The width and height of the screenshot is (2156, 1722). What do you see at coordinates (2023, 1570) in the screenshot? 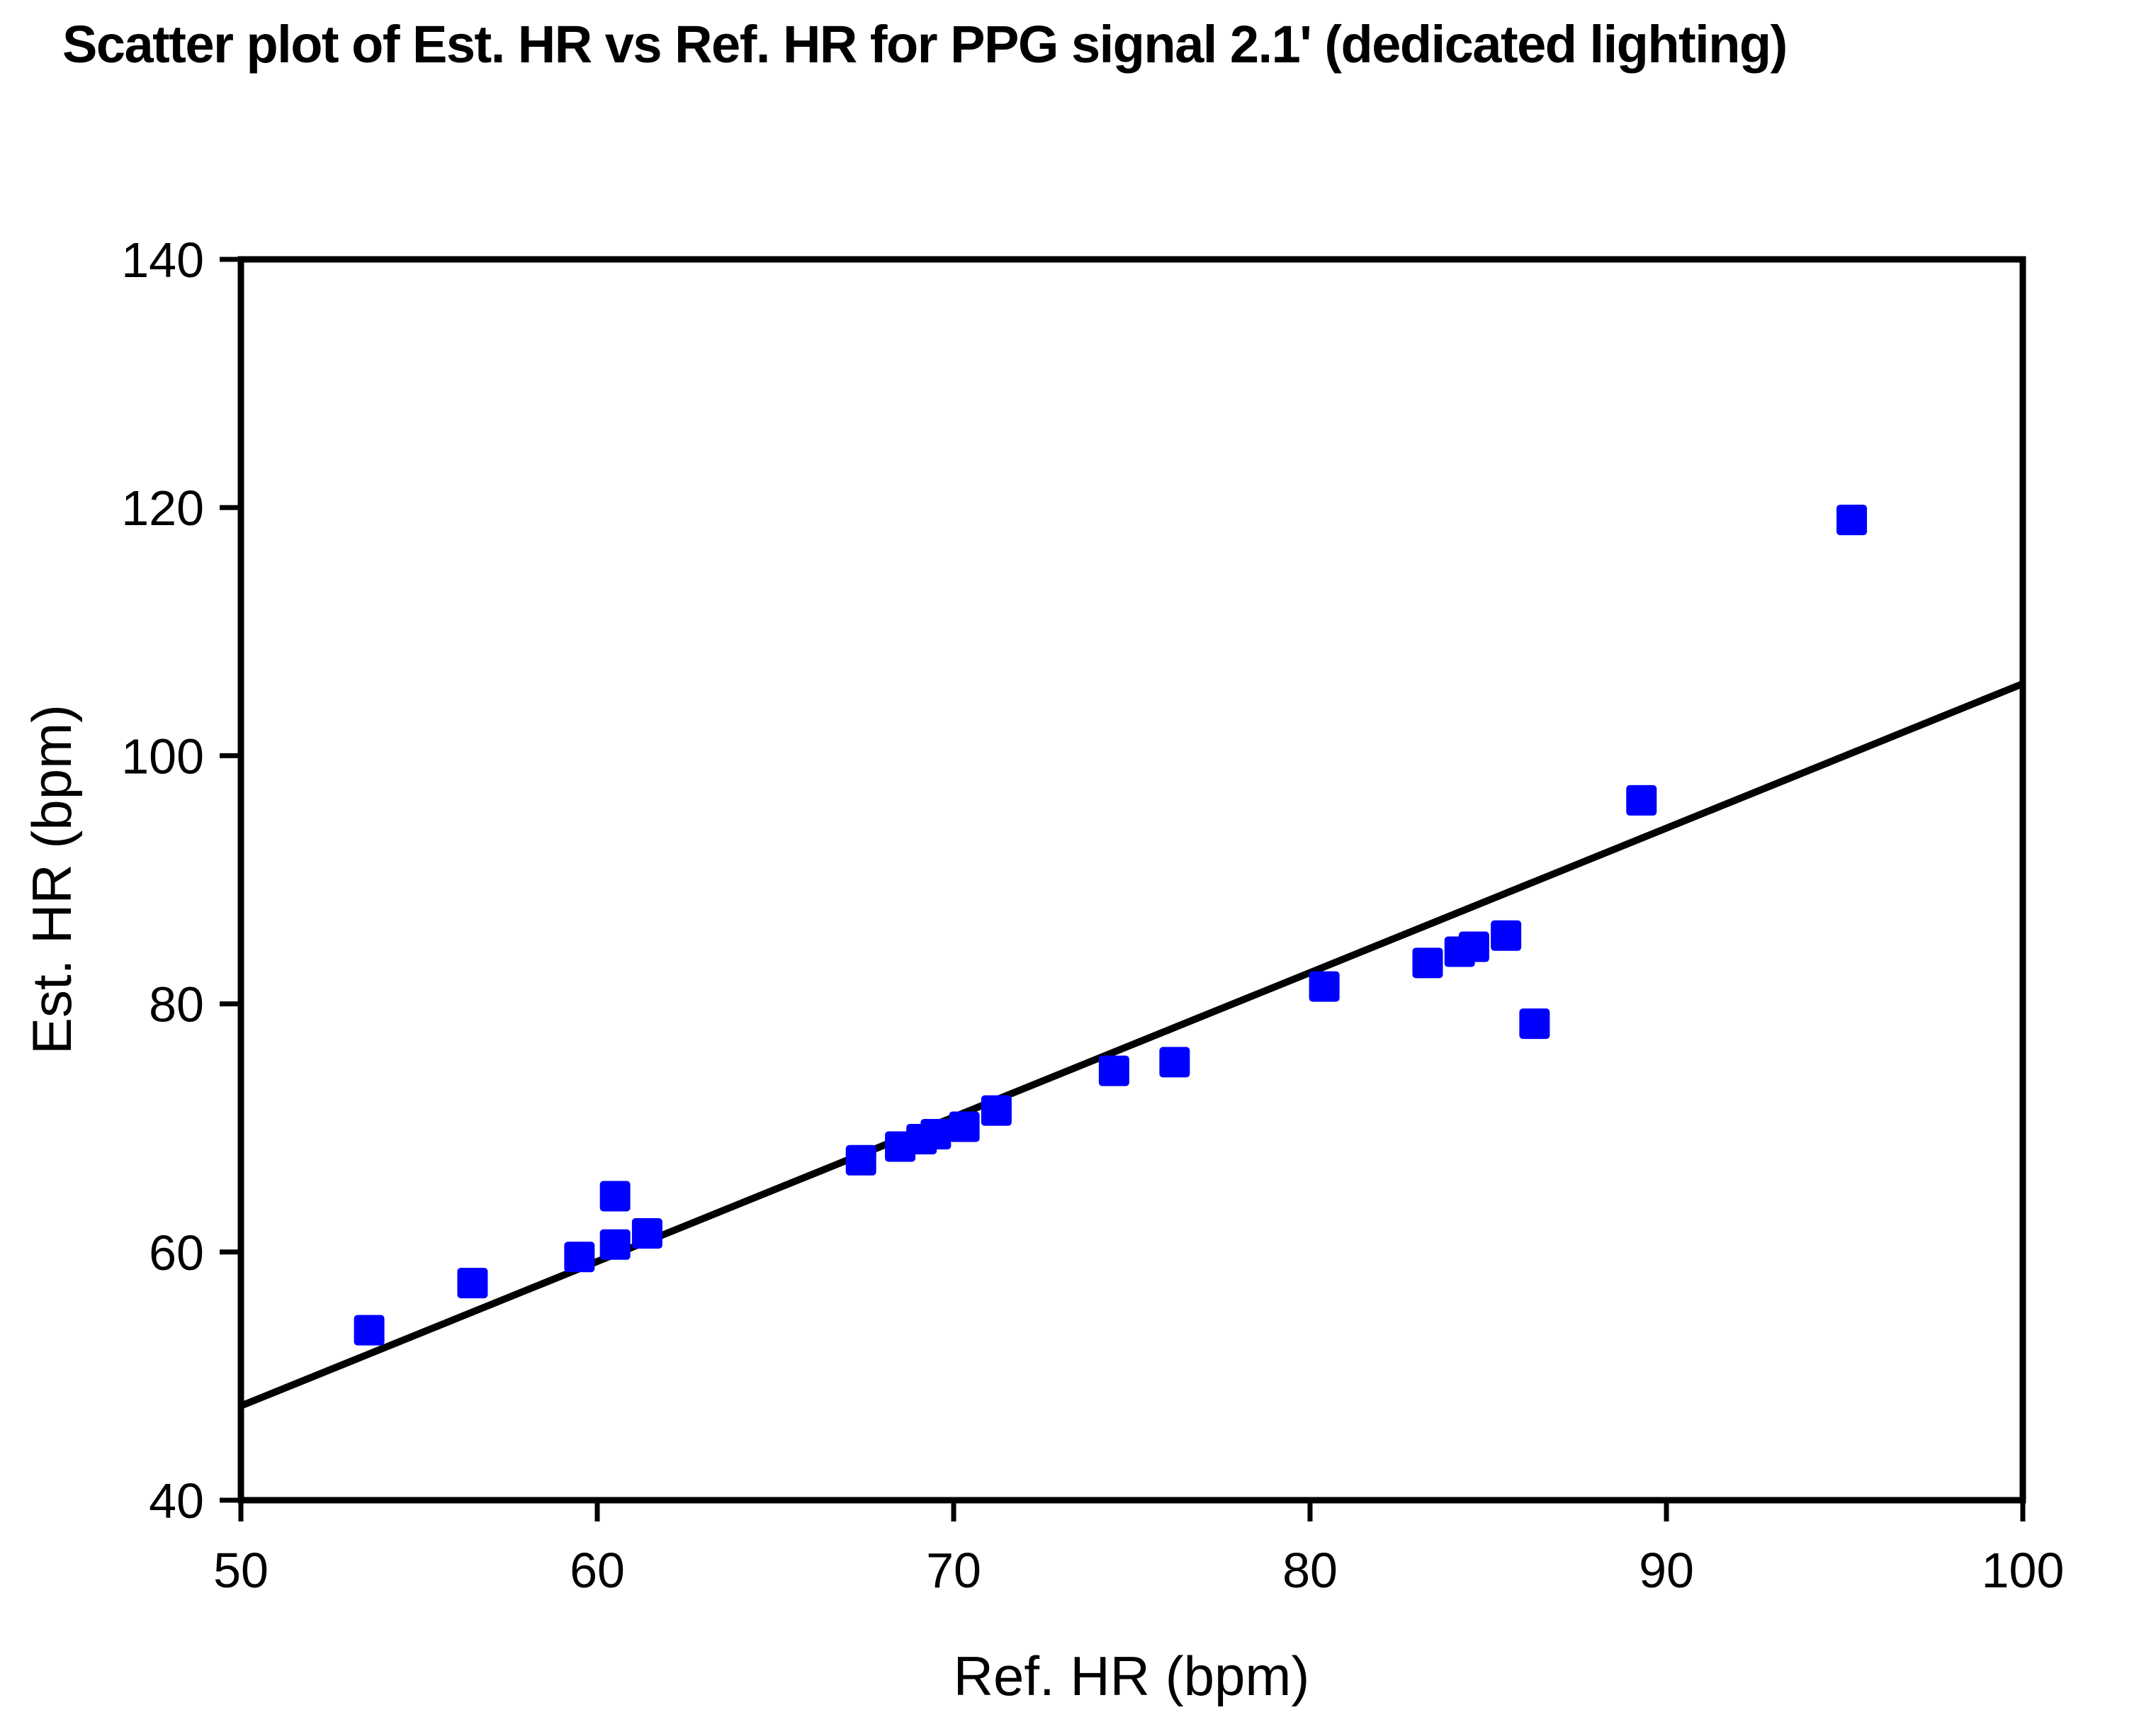
I see `x-tick-label: 100` at bounding box center [2023, 1570].